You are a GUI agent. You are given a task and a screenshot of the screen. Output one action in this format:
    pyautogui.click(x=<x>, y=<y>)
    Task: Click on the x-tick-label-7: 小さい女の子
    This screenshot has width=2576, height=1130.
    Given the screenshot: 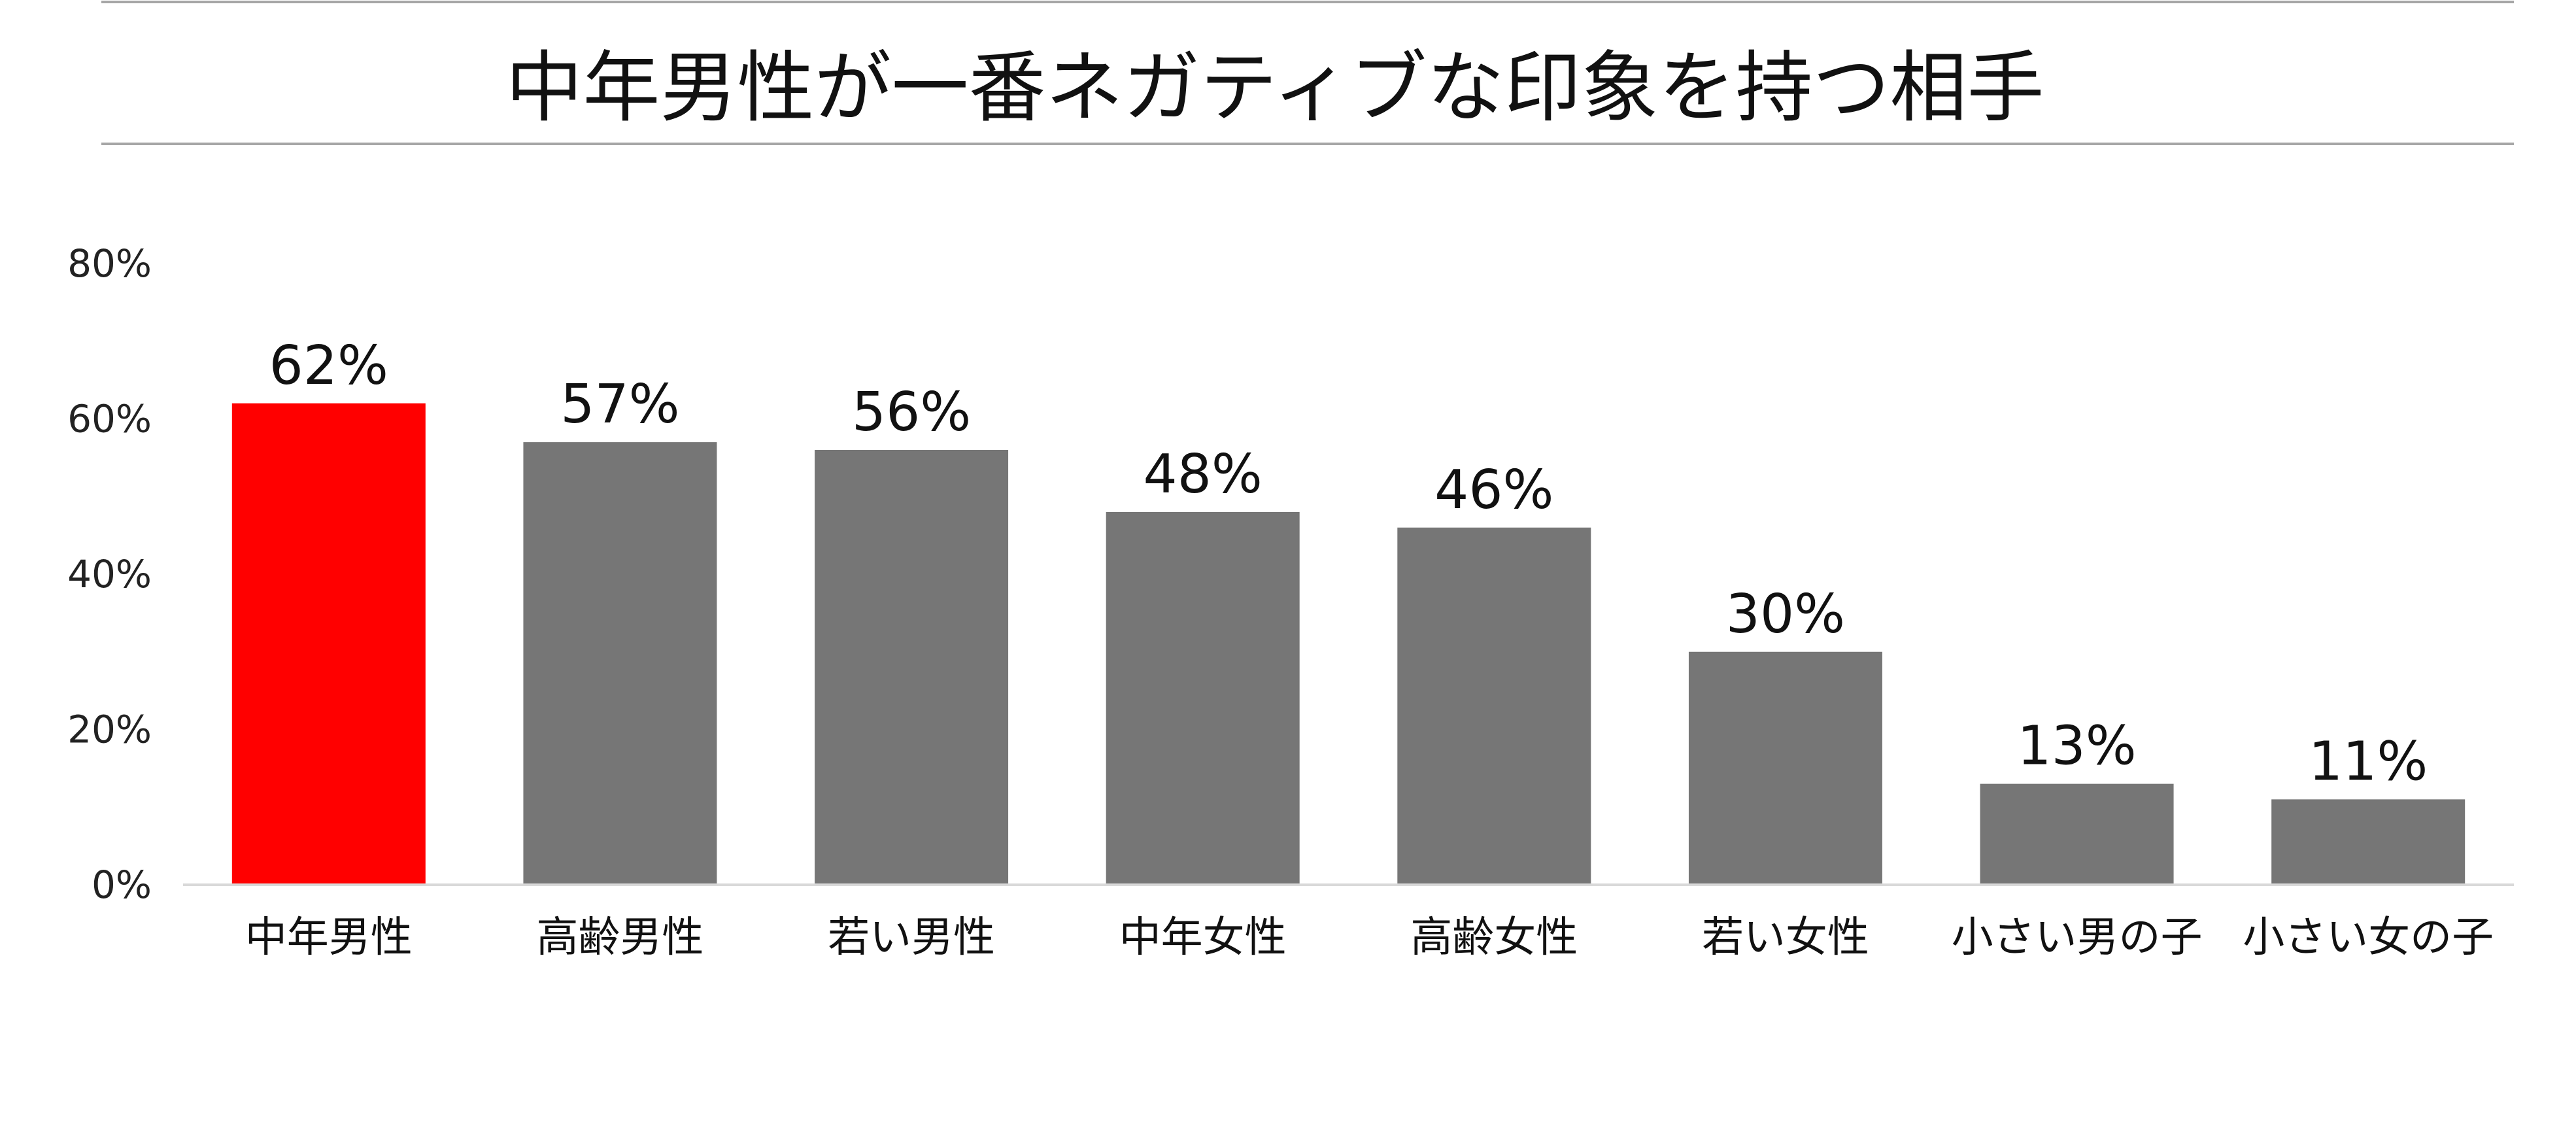 What is the action you would take?
    pyautogui.click(x=2368, y=938)
    